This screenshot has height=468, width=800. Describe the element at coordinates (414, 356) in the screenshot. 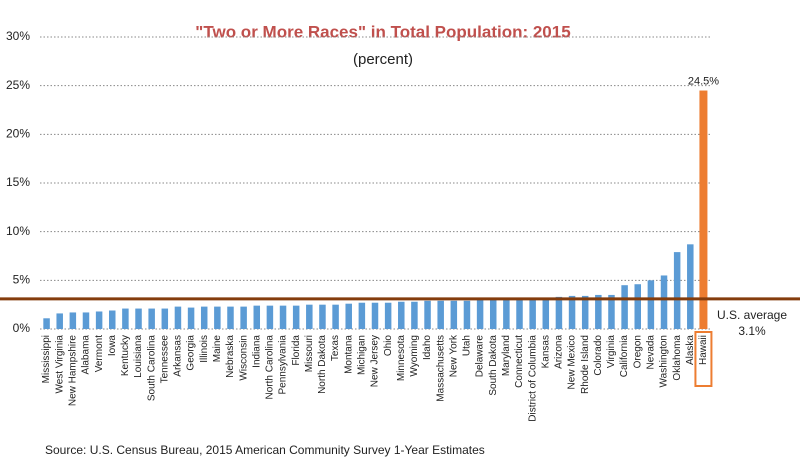

I see `x-tick-label: Wyoming` at that location.